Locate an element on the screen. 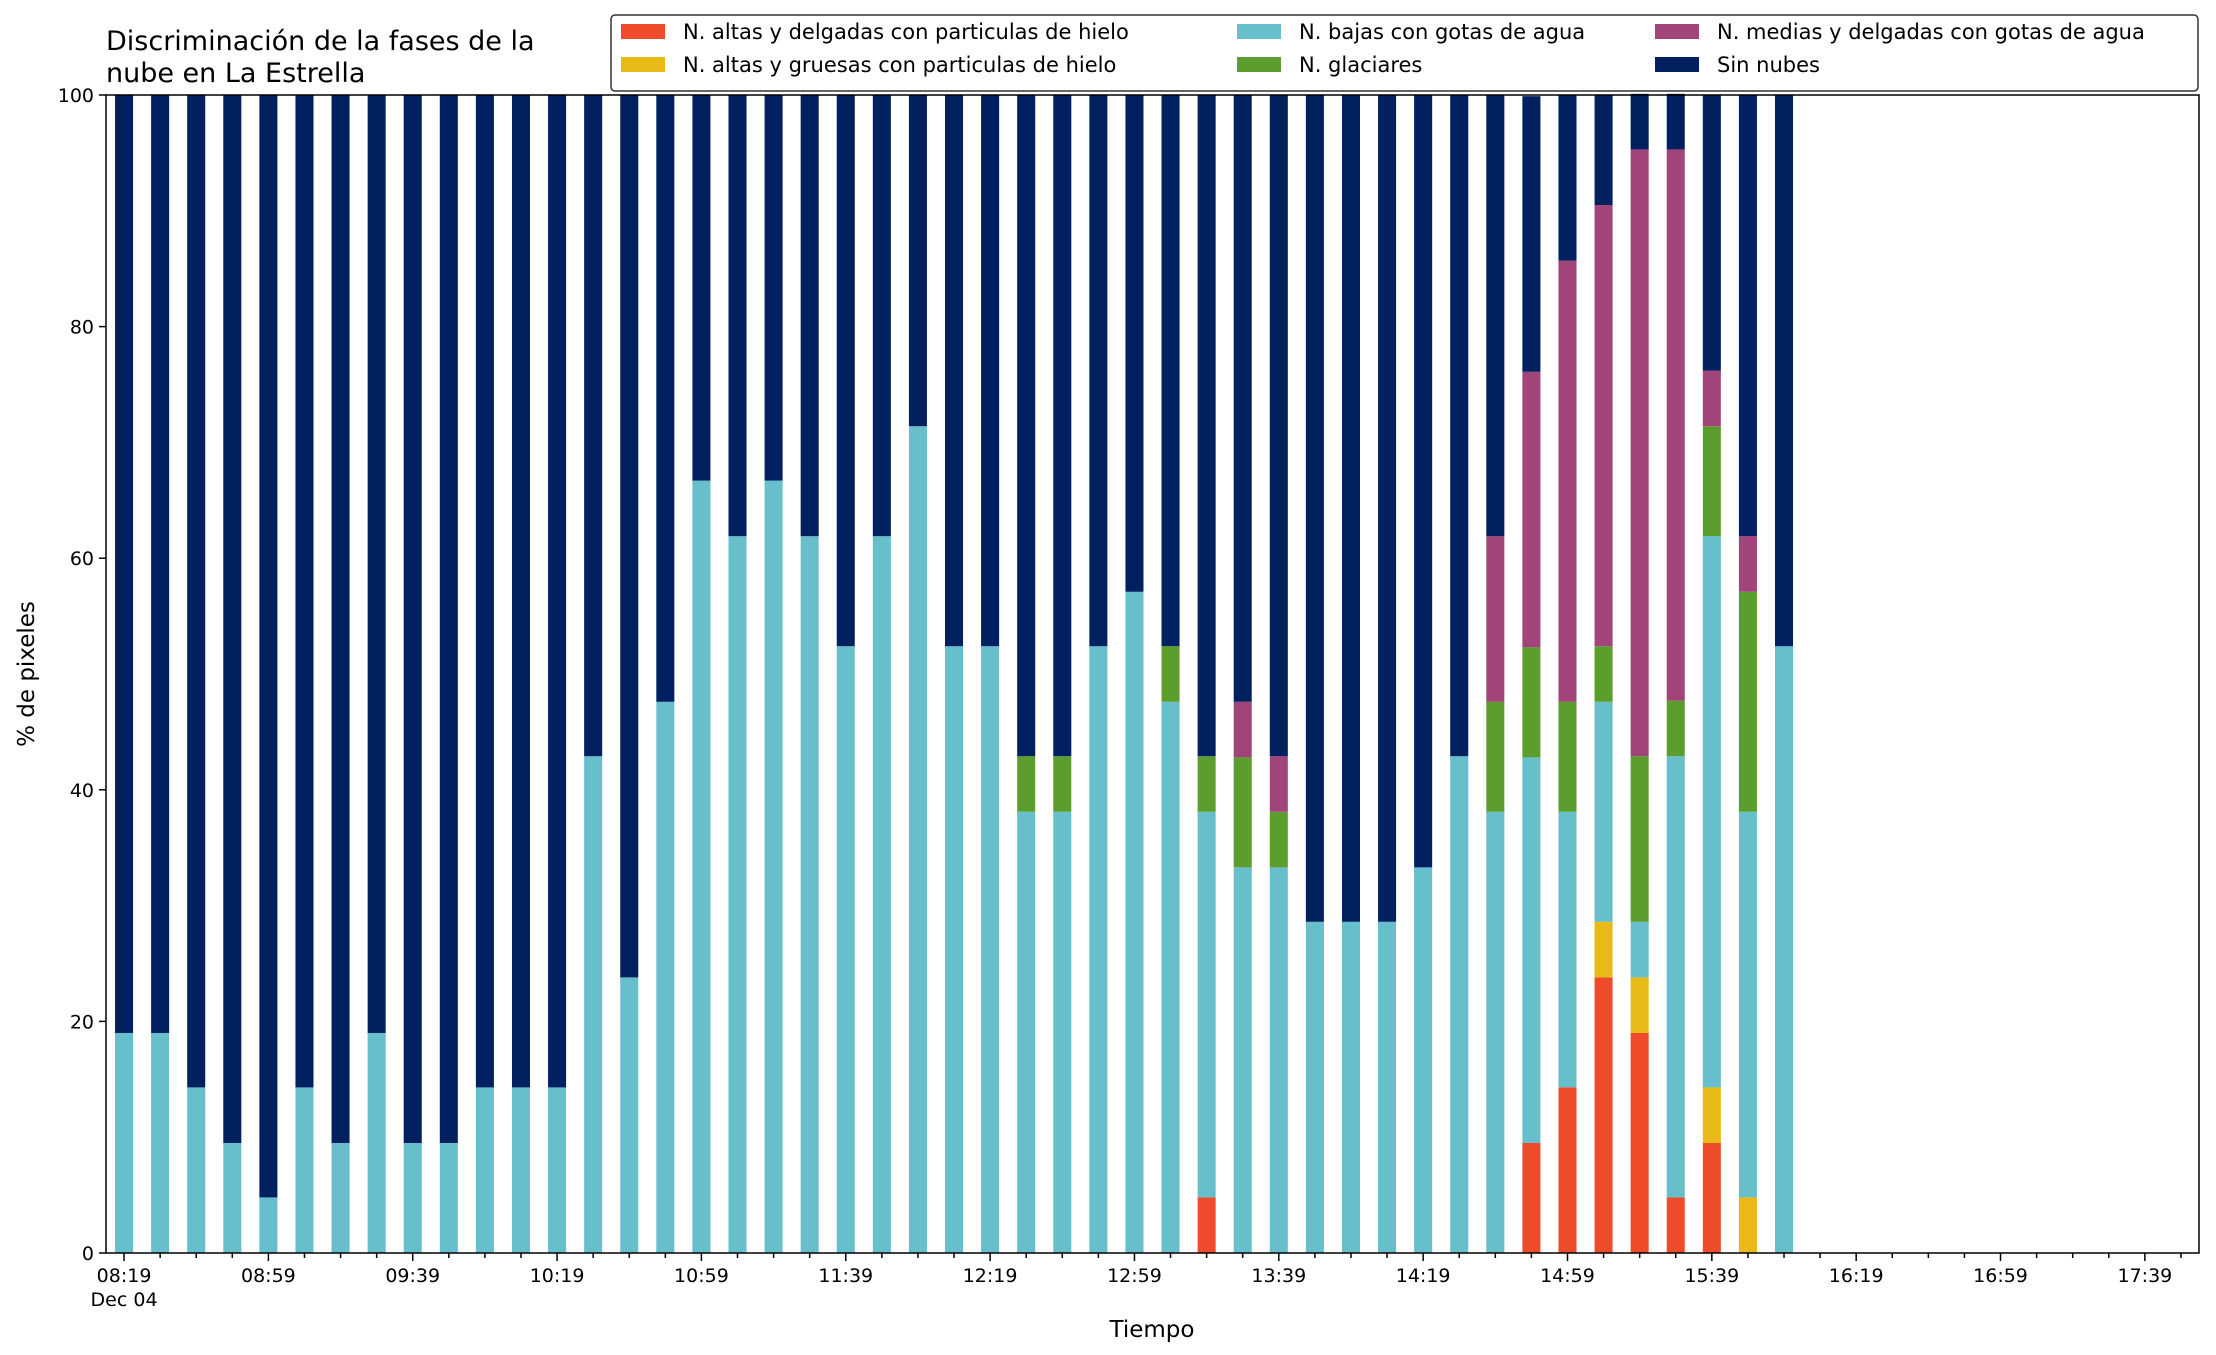  y-tick-label: 60 is located at coordinates (82, 559).